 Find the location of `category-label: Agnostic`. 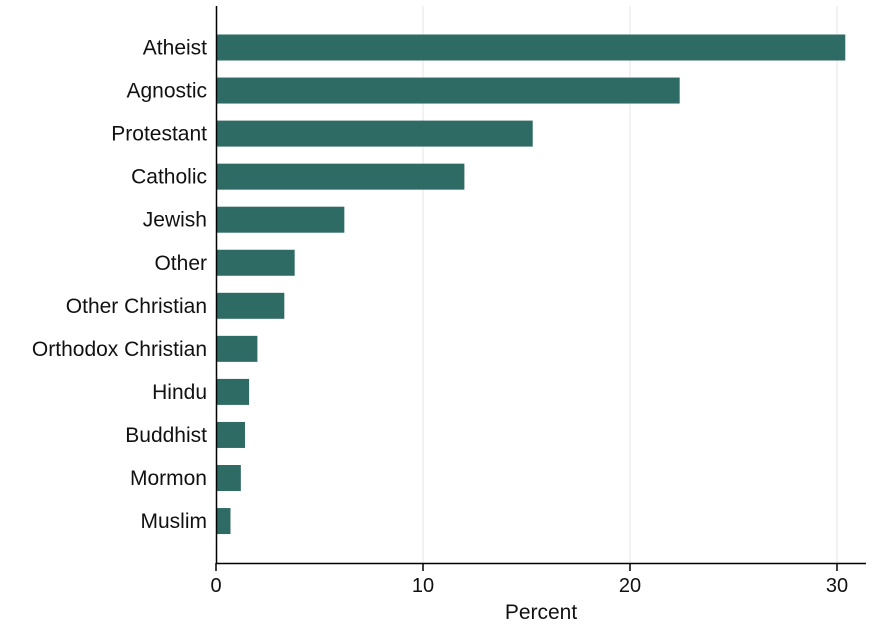

category-label: Agnostic is located at coordinates (166, 91).